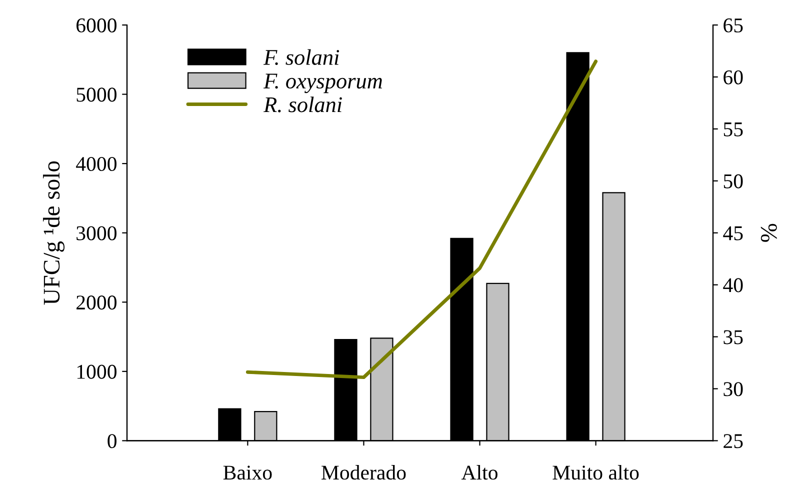  Describe the element at coordinates (322, 84) in the screenshot. I see `legend-label: F. oxysporum` at that location.